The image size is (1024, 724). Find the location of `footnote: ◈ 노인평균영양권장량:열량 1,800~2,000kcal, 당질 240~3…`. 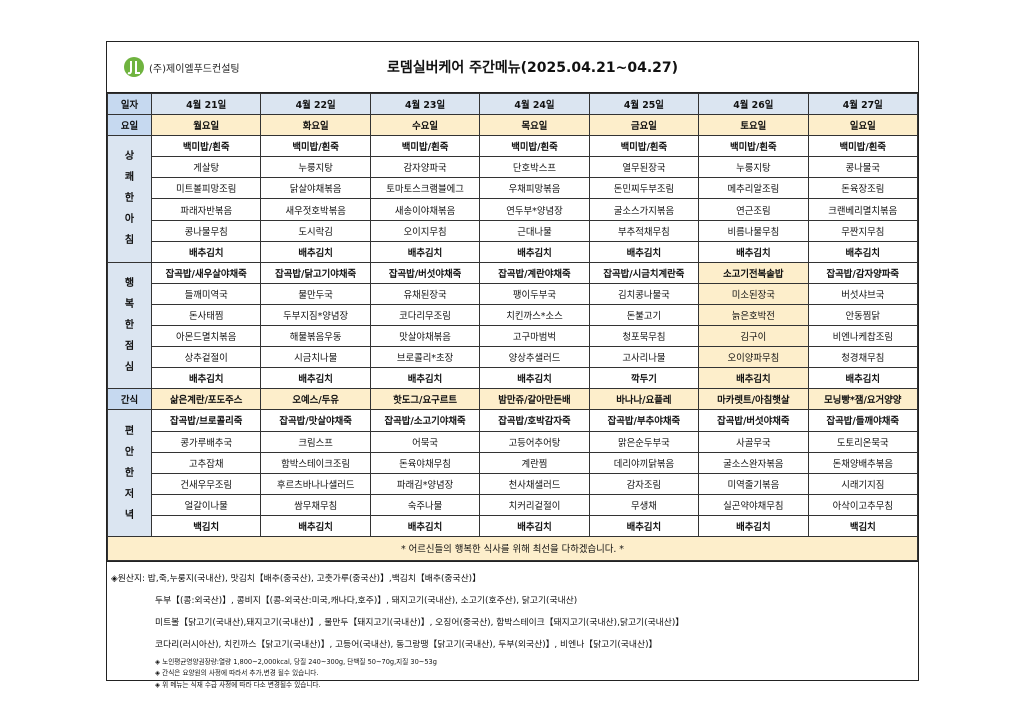

footnote: ◈ 노인평균영양권장량:열량 1,800~2,000kcal, 당질 240~3… is located at coordinates (296, 661).